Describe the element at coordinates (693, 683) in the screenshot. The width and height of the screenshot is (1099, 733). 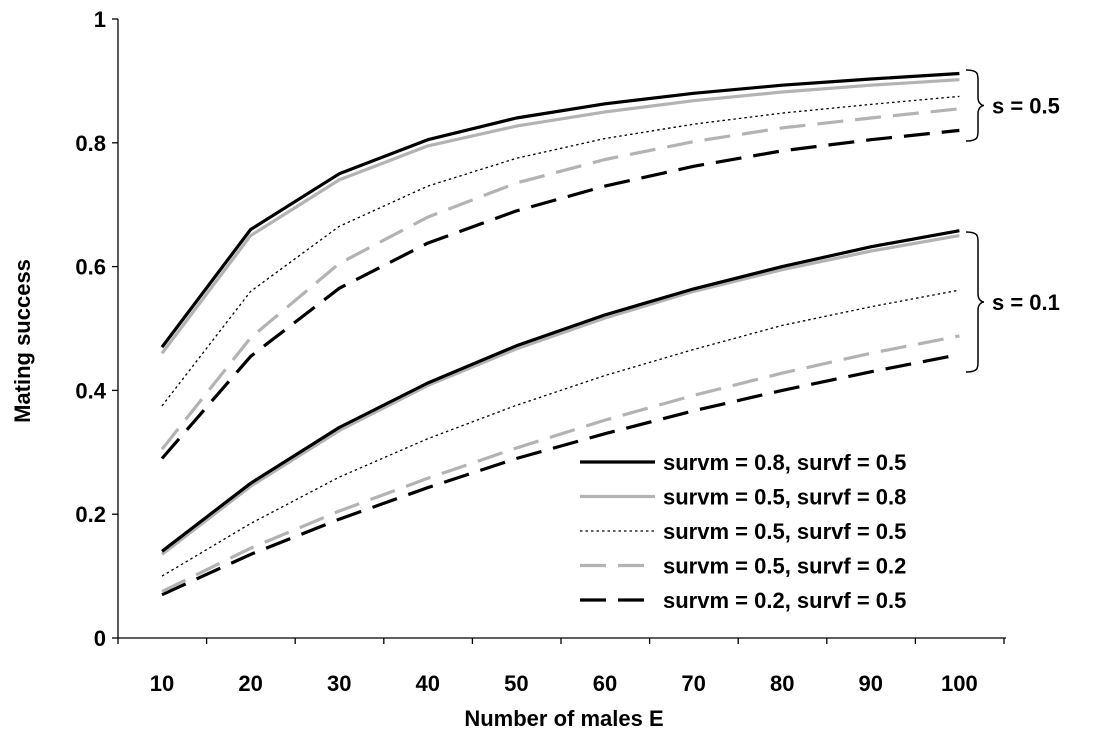
I see `x-tick-label: 70` at that location.